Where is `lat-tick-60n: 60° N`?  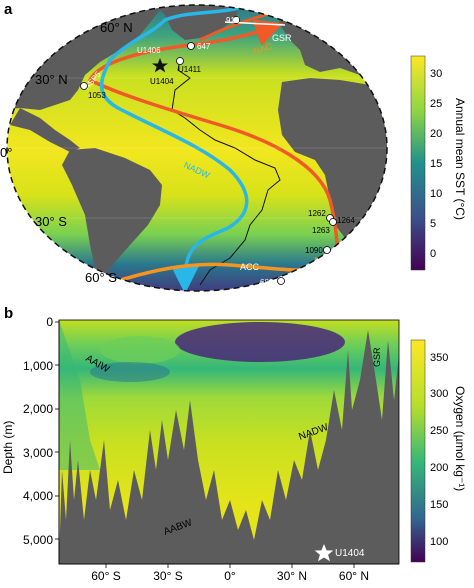
lat-tick-60n: 60° N is located at coordinates (354, 576).